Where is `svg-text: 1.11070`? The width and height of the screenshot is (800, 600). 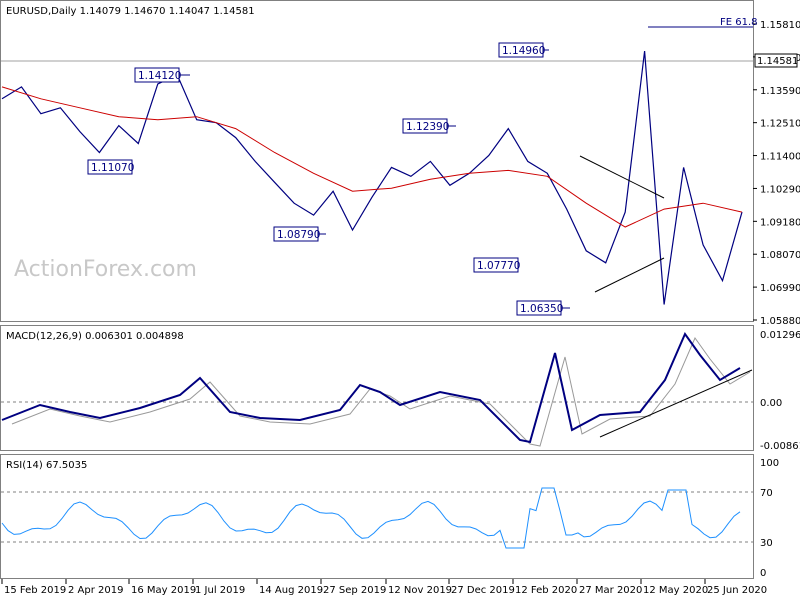
svg-text: 1.11070 is located at coordinates (112, 168).